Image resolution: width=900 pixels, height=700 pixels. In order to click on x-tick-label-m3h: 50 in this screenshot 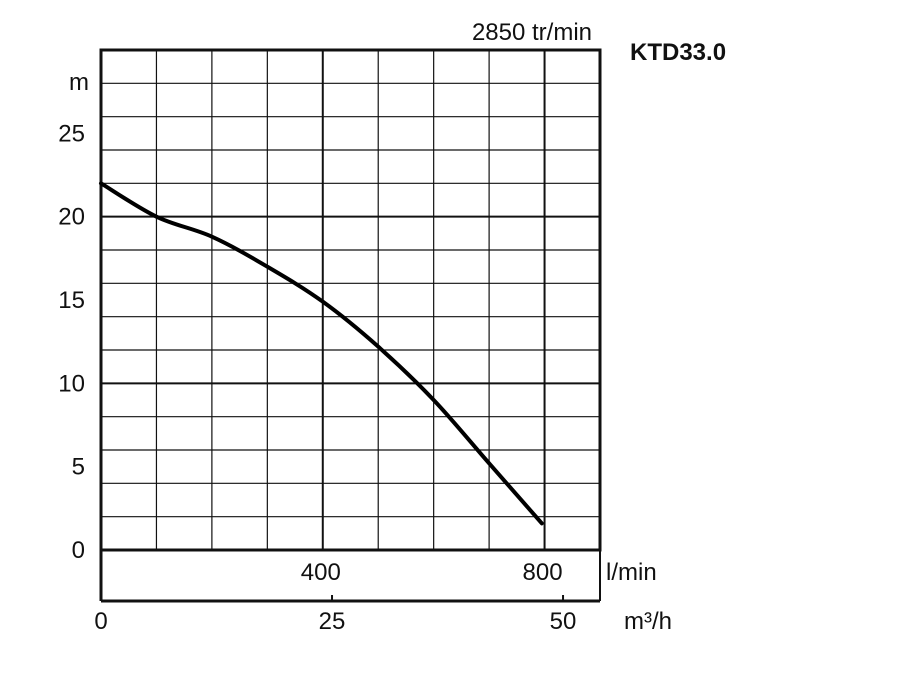, I will do `click(563, 621)`.